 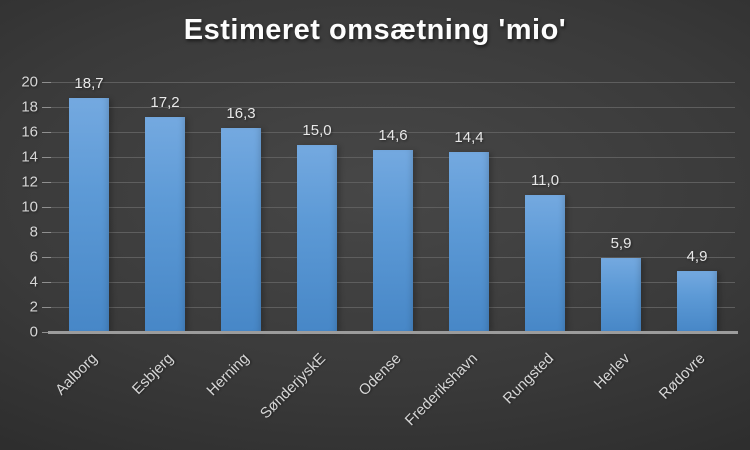 I want to click on y-axis-tick-label: 16, so click(x=29, y=132).